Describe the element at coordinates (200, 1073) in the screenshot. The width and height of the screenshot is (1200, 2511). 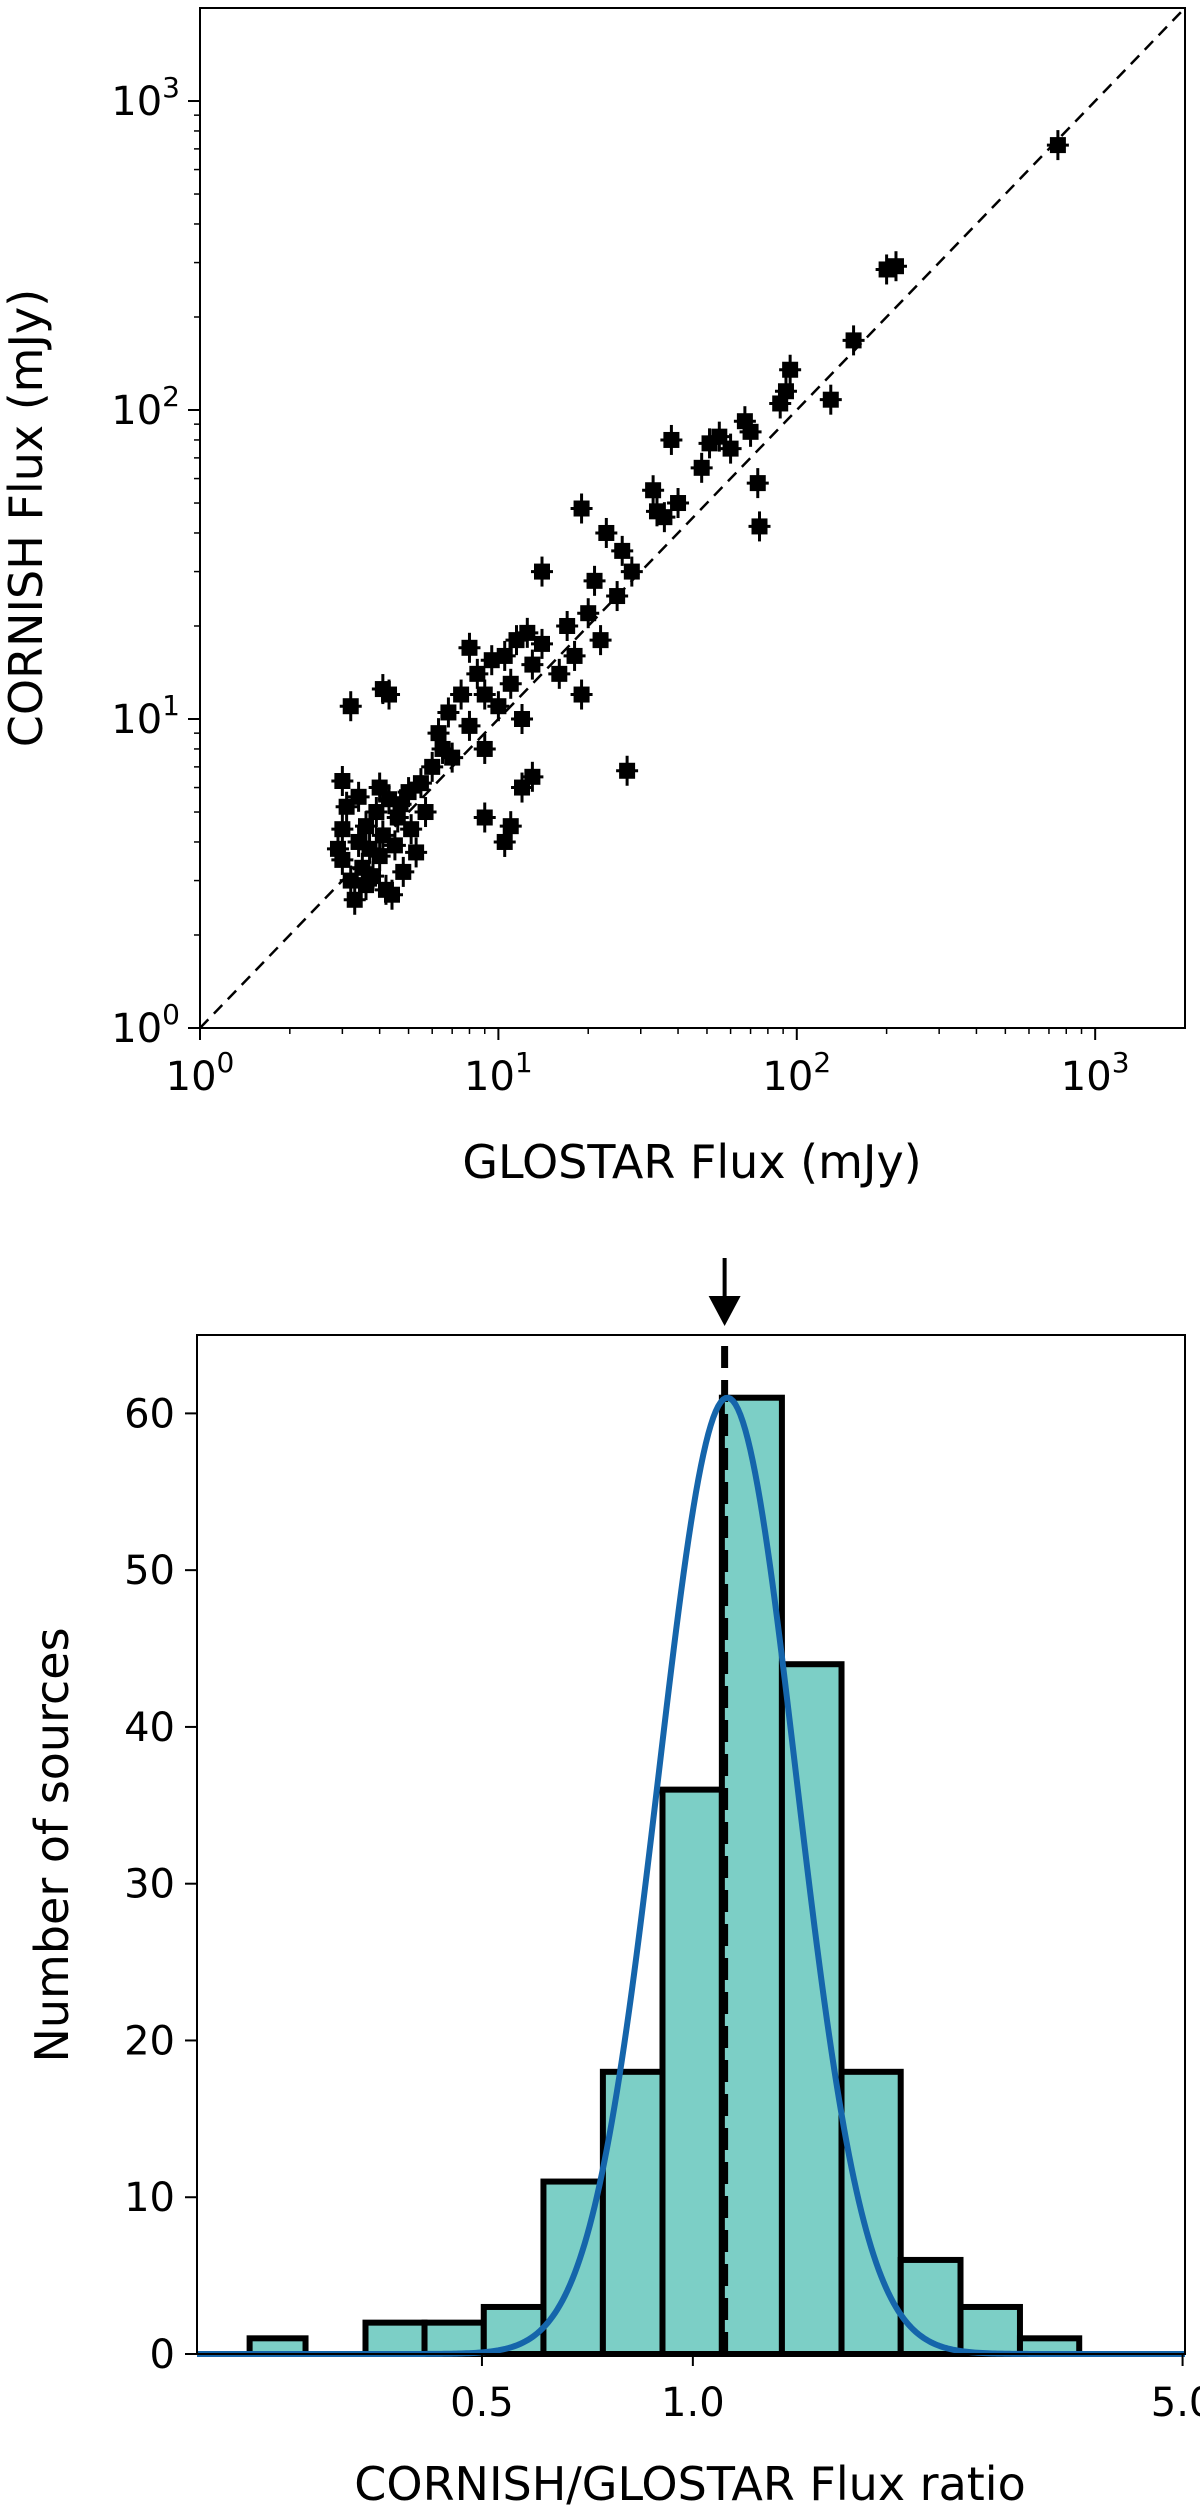
I see `x-tick-label: 10⁰` at that location.